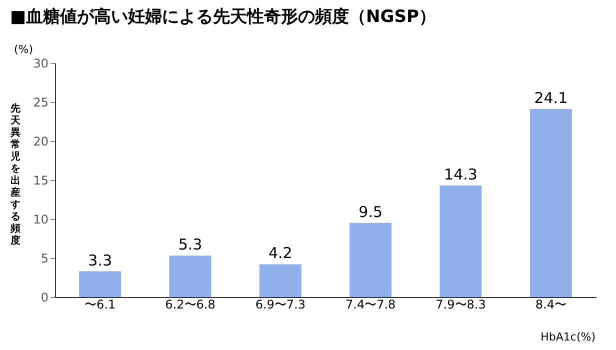 This screenshot has height=350, width=616. What do you see at coordinates (100, 305) in the screenshot?
I see `x-tick-label: 〜6.1` at bounding box center [100, 305].